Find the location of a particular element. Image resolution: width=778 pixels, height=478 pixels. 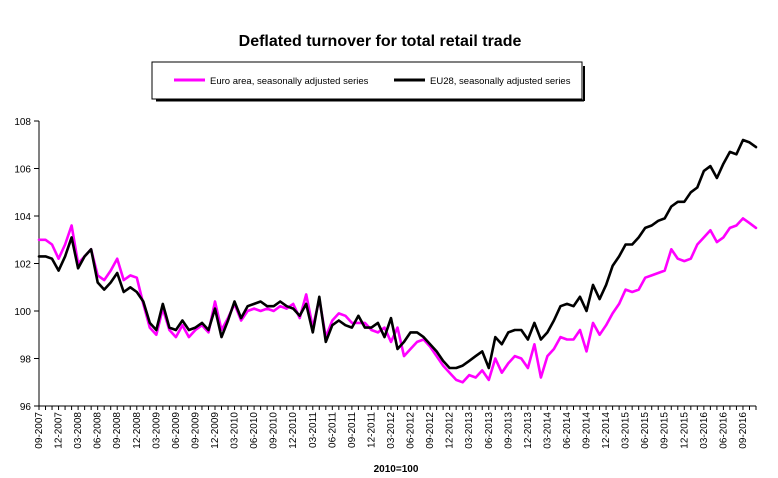

x-tick-label: 09-2007 is located at coordinates (39, 430).